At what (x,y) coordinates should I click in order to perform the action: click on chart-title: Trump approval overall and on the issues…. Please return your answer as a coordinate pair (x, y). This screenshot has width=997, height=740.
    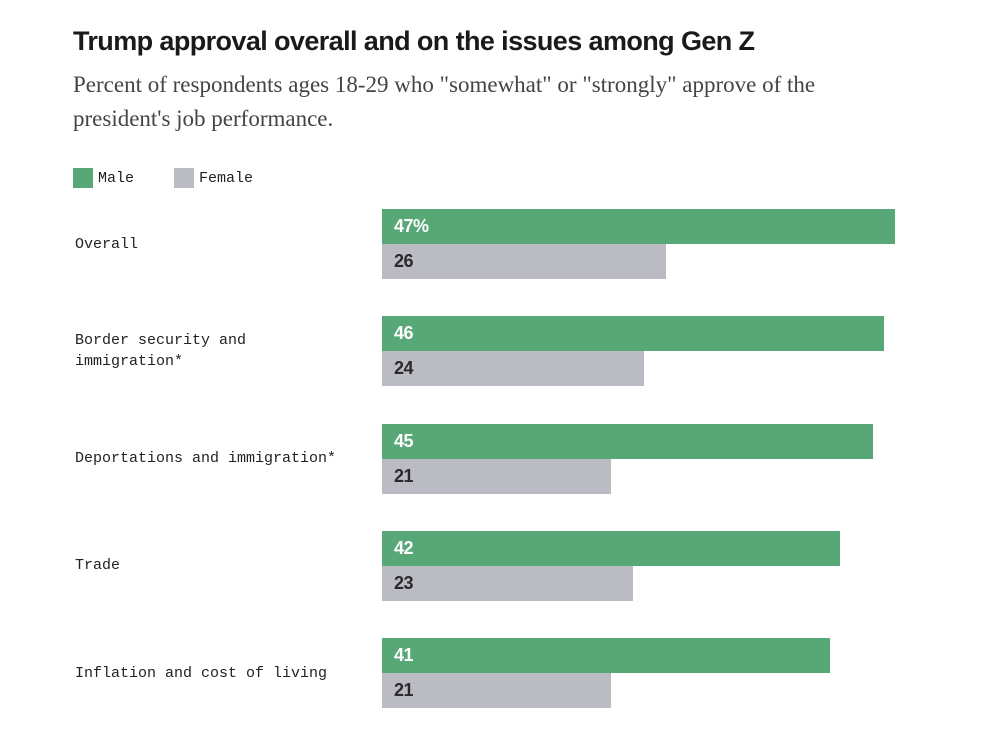
    Looking at the image, I should click on (414, 41).